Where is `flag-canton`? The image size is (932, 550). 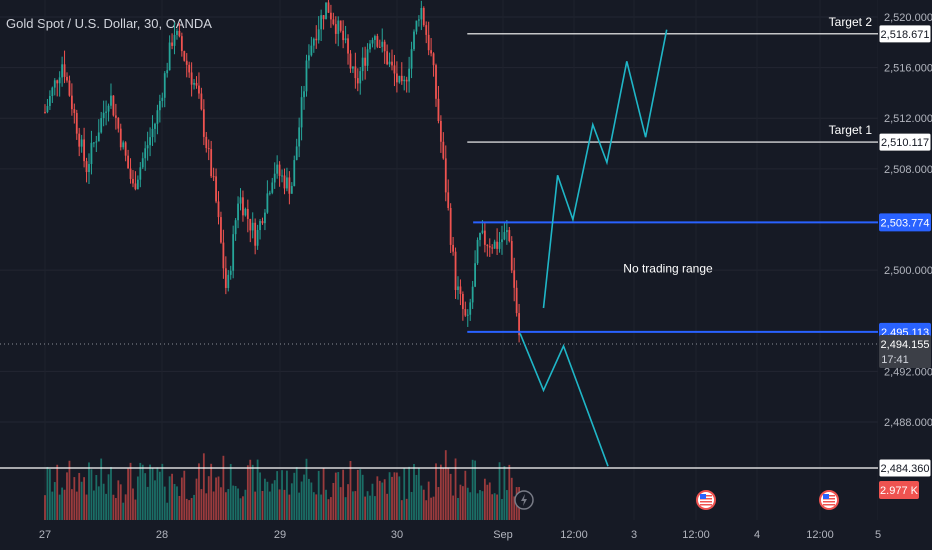
flag-canton is located at coordinates (703, 496).